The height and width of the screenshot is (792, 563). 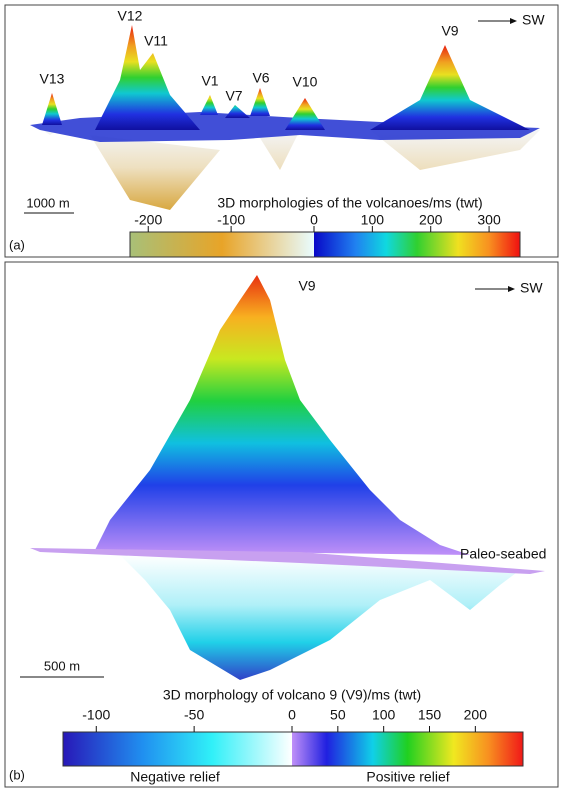 What do you see at coordinates (62, 665) in the screenshot?
I see `scale-bar-label: 500 m` at bounding box center [62, 665].